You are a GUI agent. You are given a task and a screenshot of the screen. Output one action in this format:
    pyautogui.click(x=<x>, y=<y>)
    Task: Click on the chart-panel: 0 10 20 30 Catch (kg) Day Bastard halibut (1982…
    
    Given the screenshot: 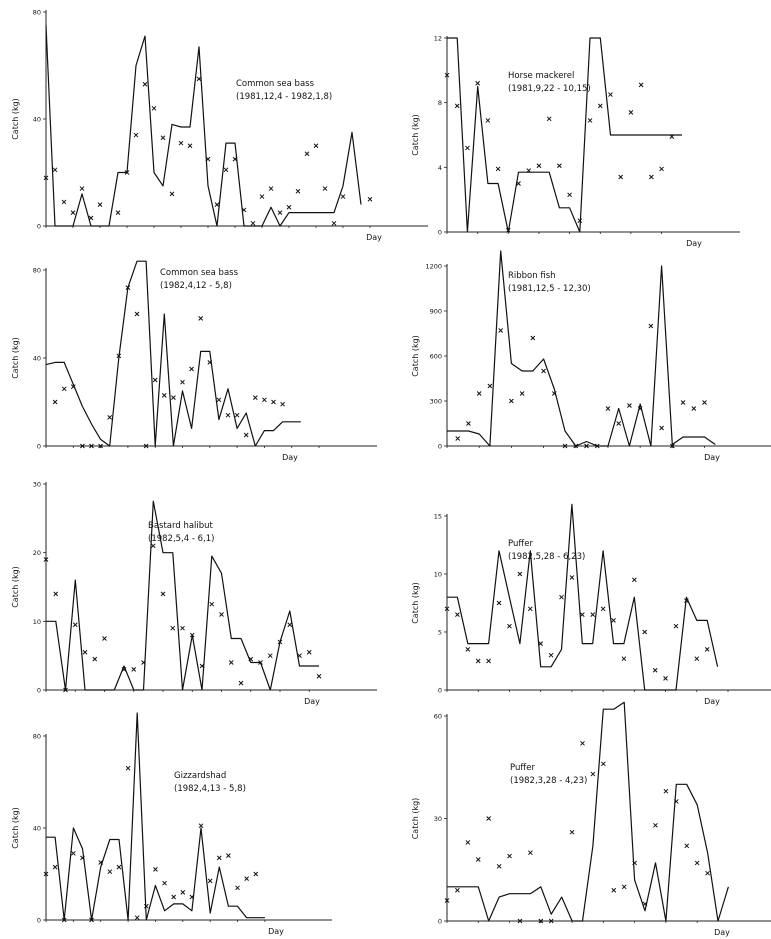 What is the action you would take?
    pyautogui.click(x=194, y=593)
    